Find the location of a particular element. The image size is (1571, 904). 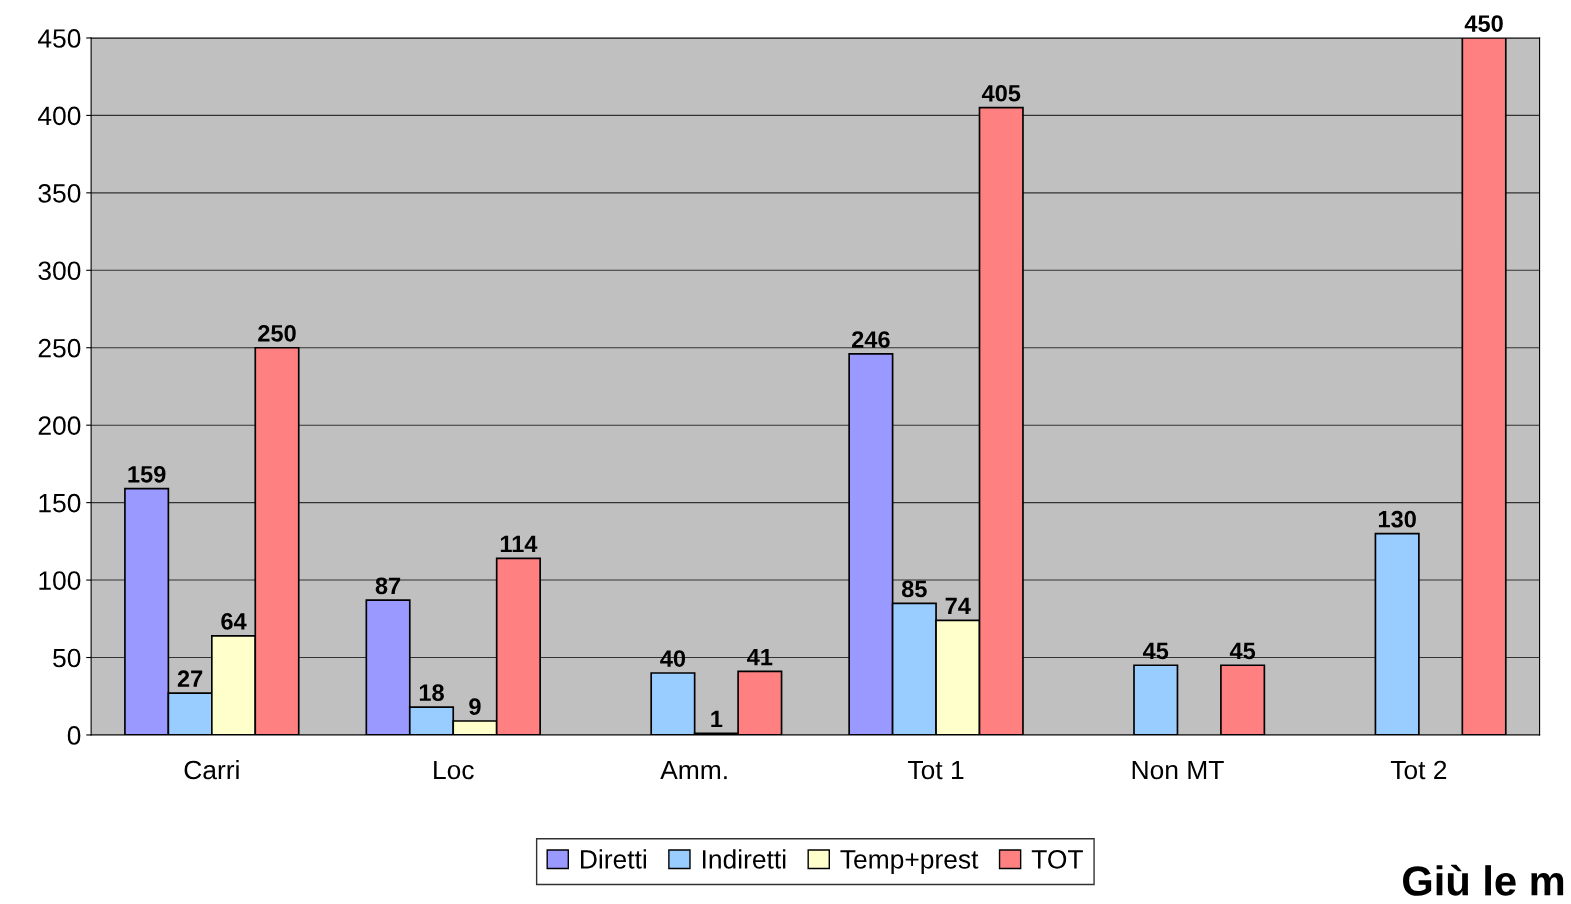

data-label: 159 is located at coordinates (147, 474).